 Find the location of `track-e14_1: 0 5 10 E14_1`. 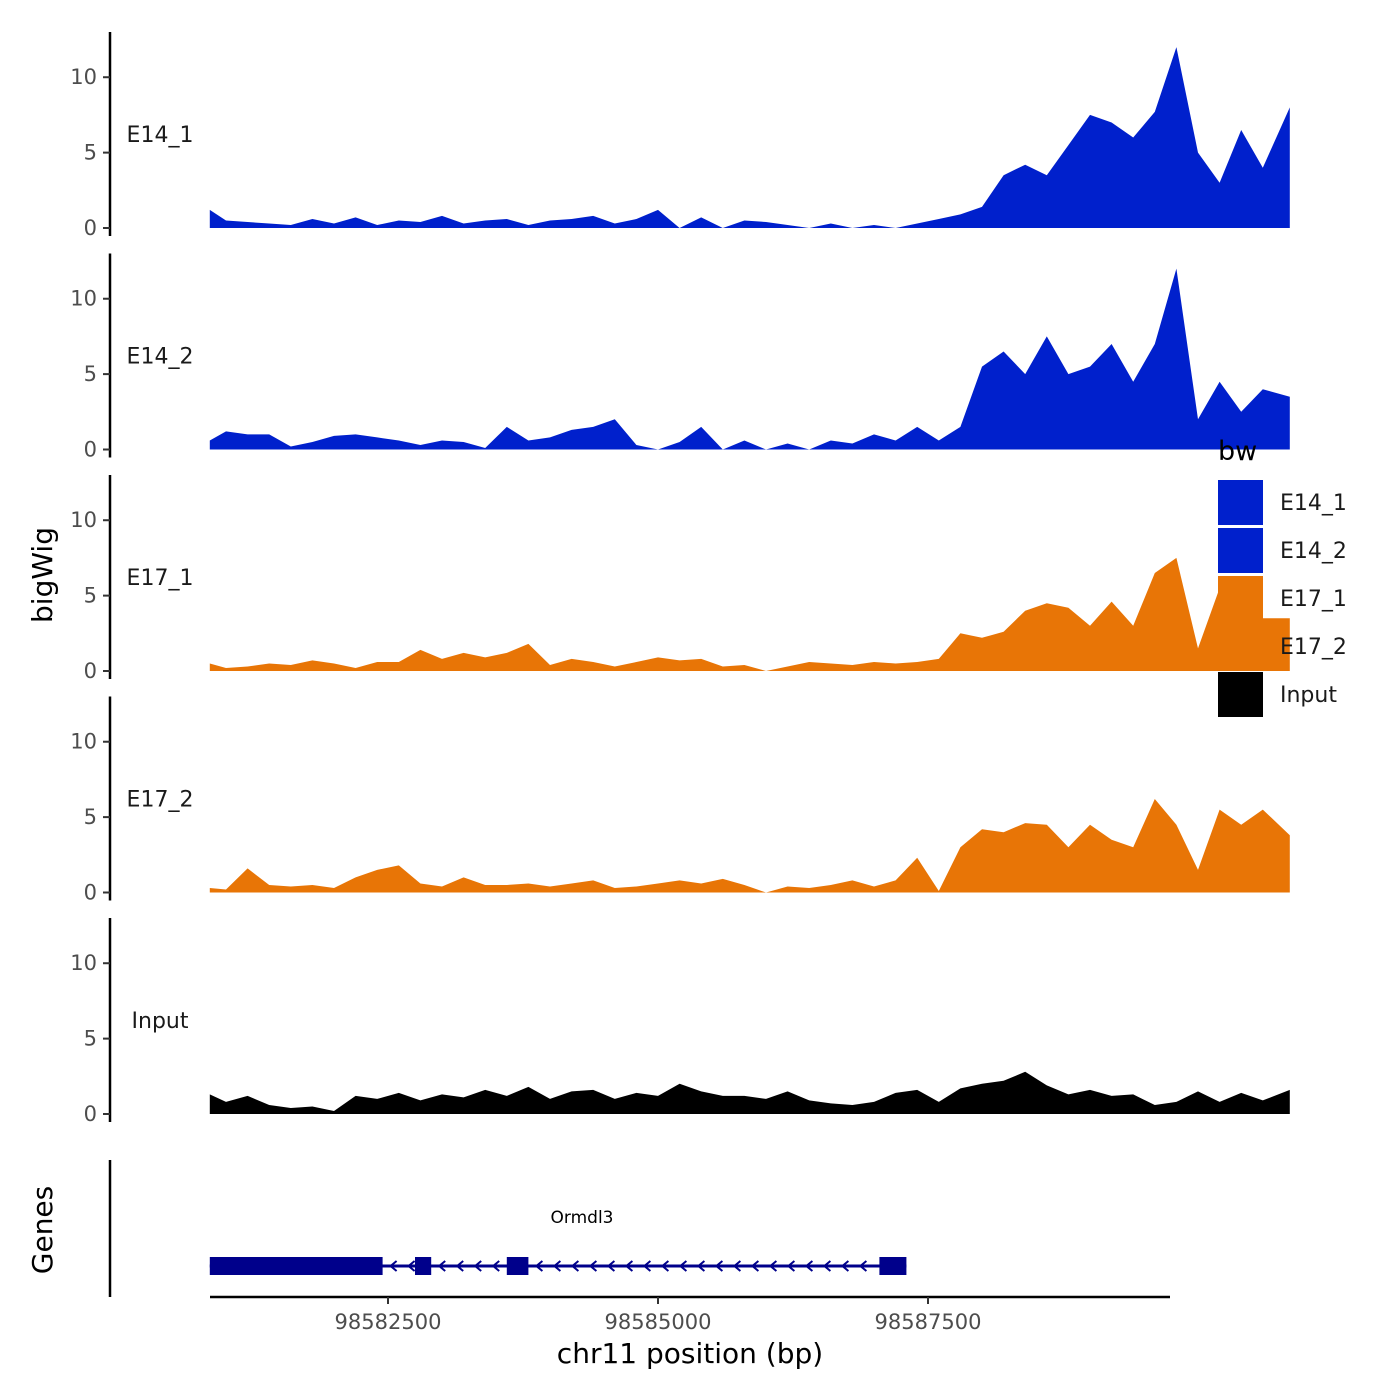

track-e14_1: 0 5 10 E14_1 is located at coordinates (680, 136).